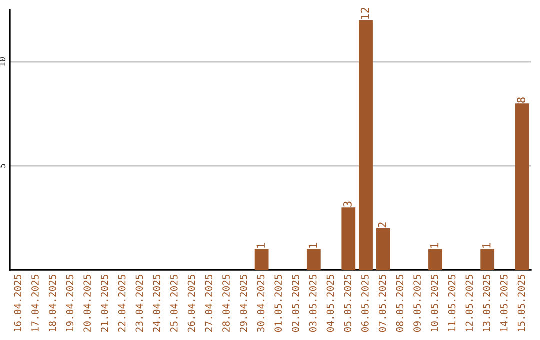 This screenshot has width=540, height=340. Describe the element at coordinates (330, 303) in the screenshot. I see `x-tick-label: 04.05.2025` at that location.